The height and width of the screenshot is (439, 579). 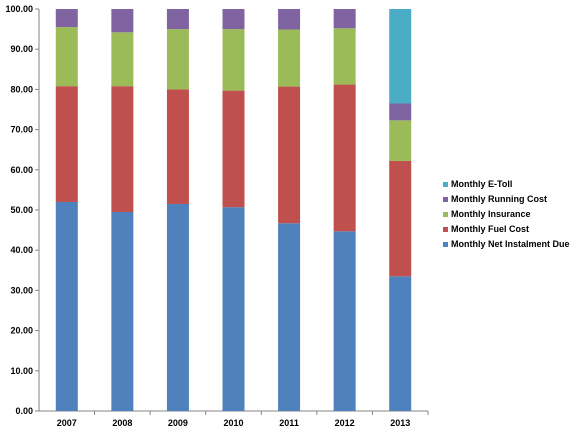 What do you see at coordinates (21, 49) in the screenshot?
I see `y-tick-label: 90.00` at bounding box center [21, 49].